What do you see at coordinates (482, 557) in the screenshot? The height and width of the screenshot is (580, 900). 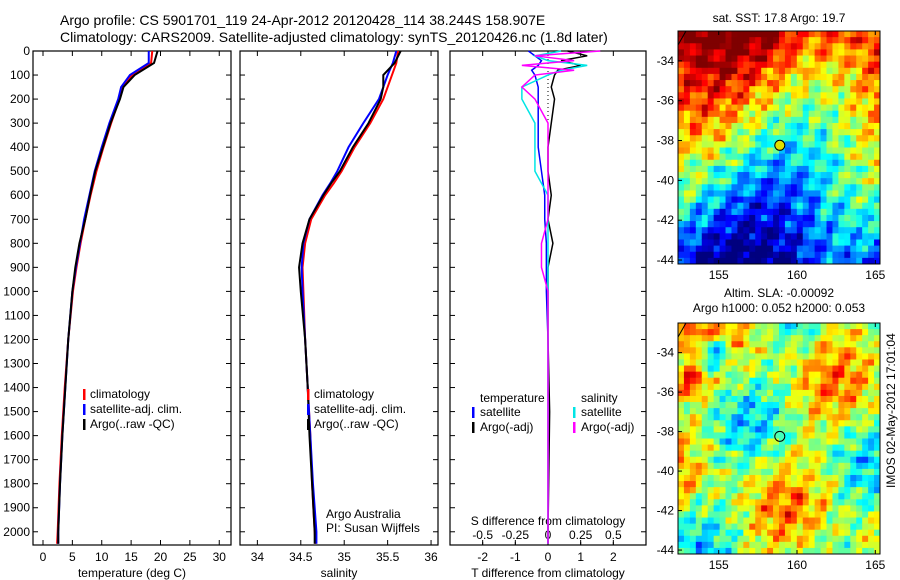 I see `x-tick-label: -2` at bounding box center [482, 557].